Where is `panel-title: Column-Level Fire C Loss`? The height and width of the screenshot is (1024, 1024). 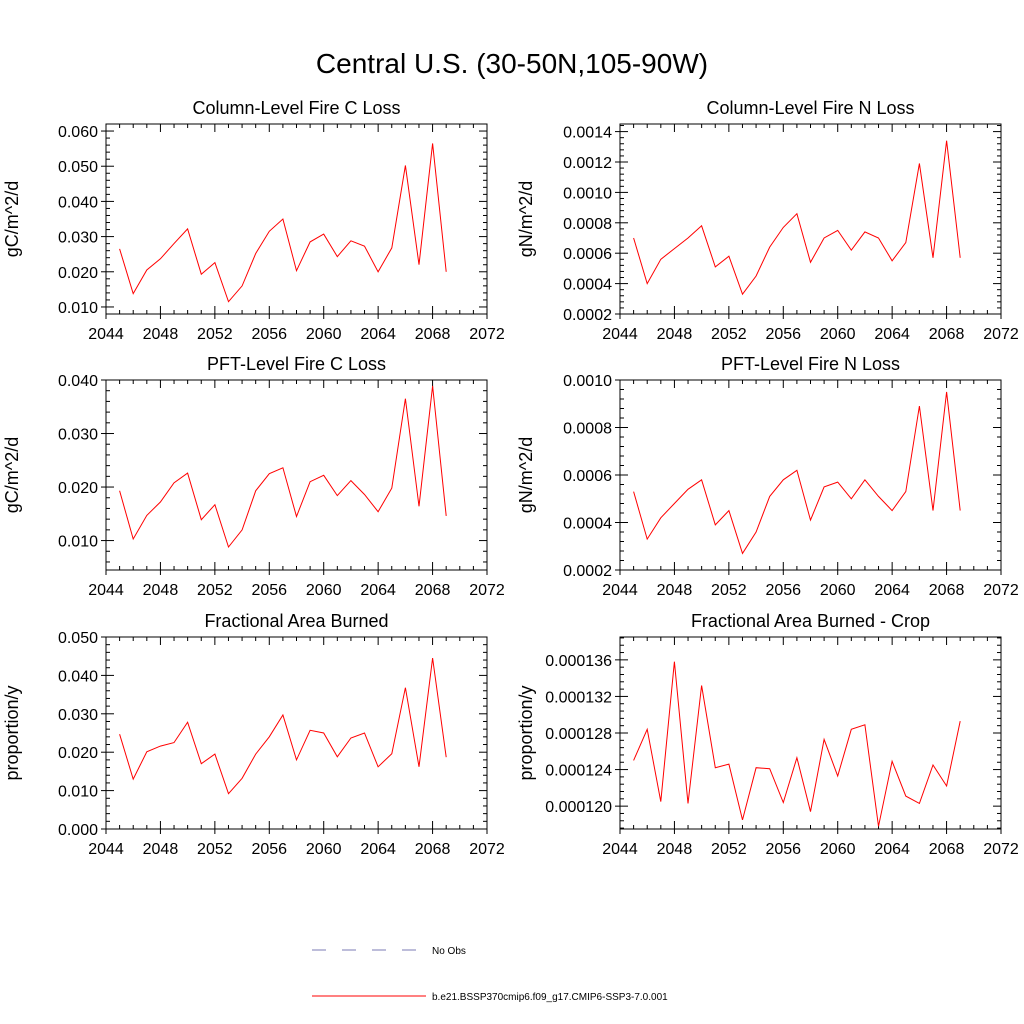
panel-title: Column-Level Fire C Loss is located at coordinates (296, 108).